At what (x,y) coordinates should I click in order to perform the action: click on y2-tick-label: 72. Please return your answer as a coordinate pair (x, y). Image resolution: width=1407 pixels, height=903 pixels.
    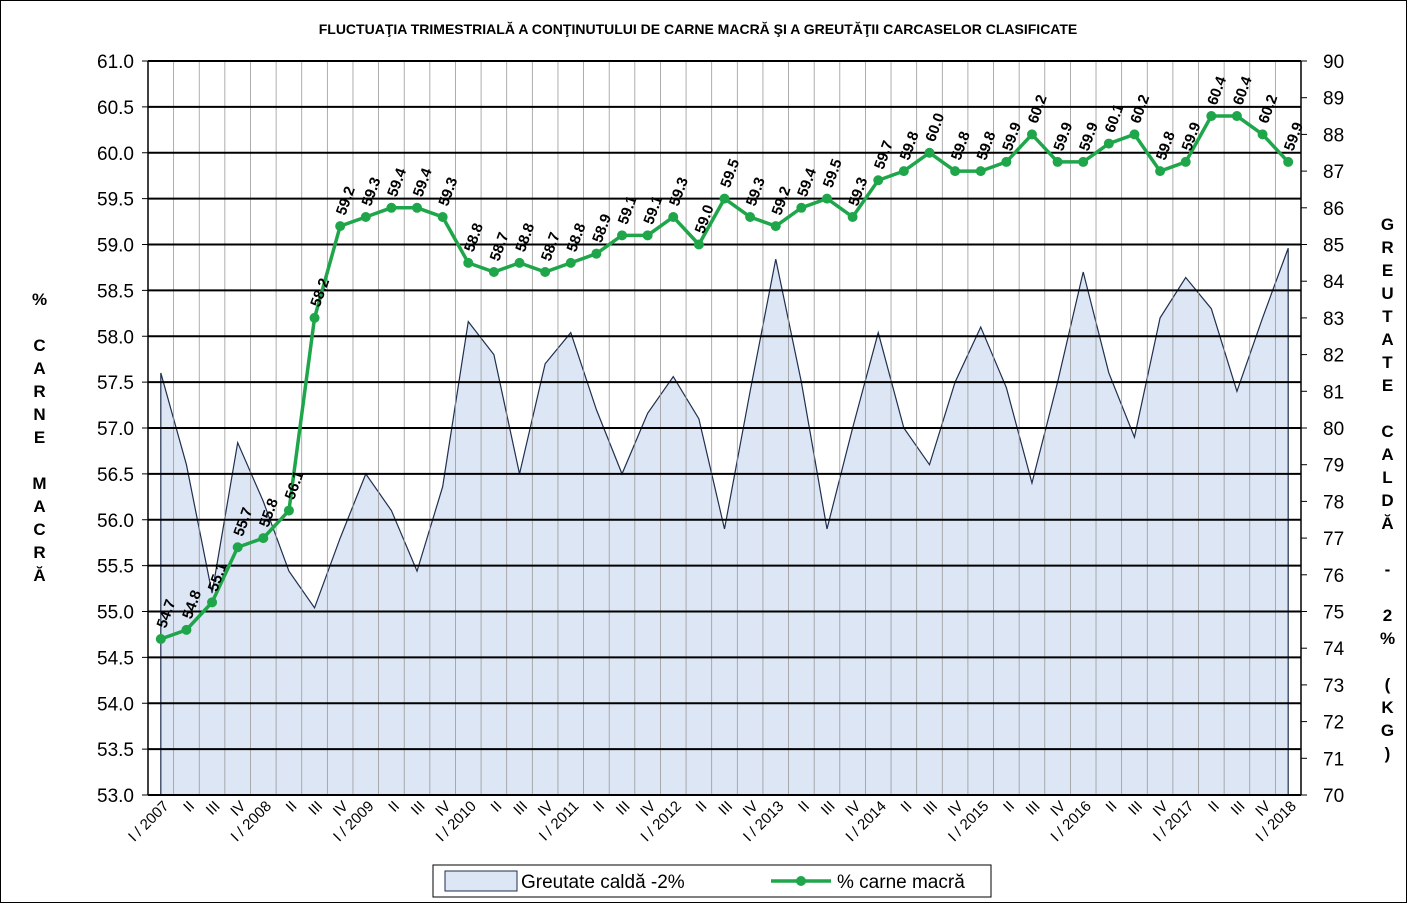
    Looking at the image, I should click on (1333, 723).